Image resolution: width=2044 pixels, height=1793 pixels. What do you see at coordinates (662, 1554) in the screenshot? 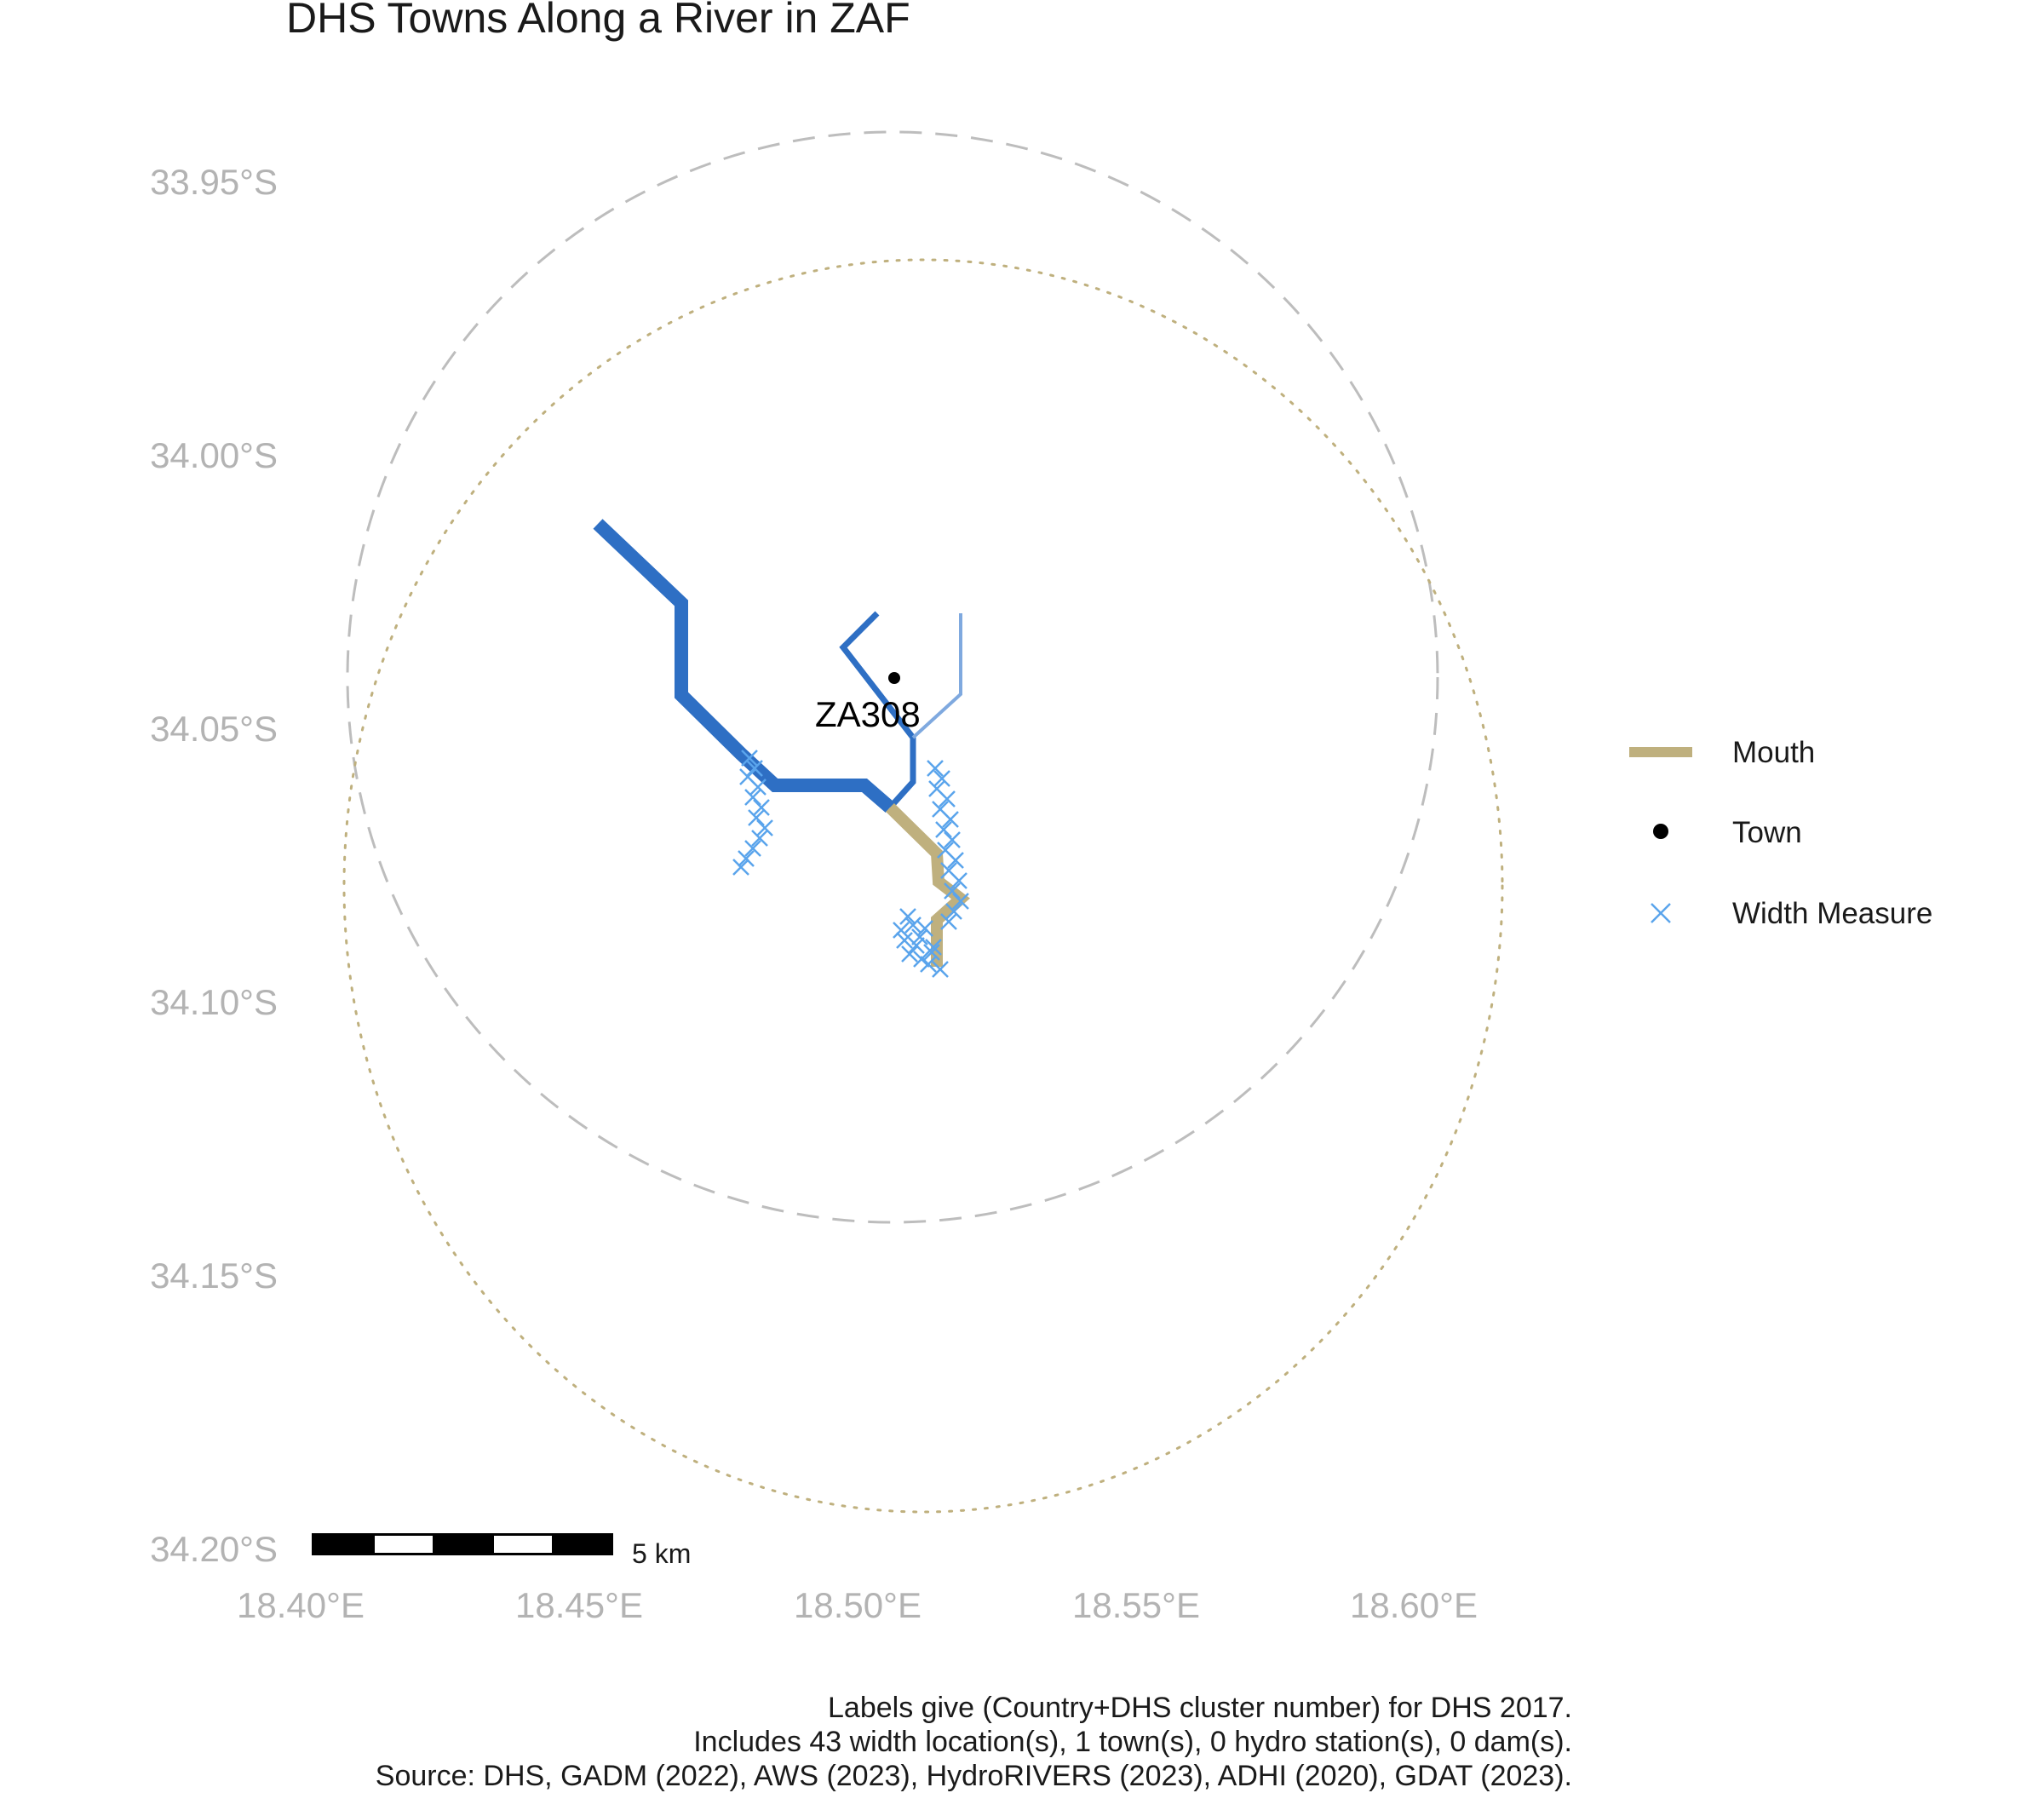
I see `scale-bar-label: 5 km` at bounding box center [662, 1554].